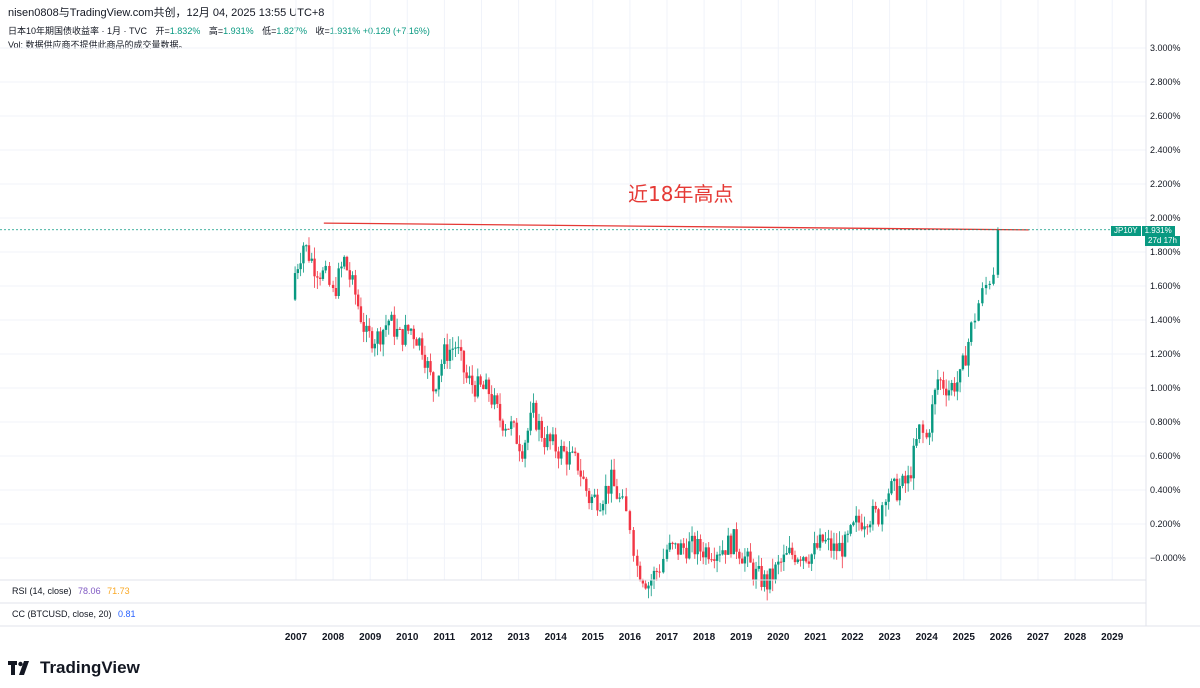 The height and width of the screenshot is (688, 1200). What do you see at coordinates (74, 614) in the screenshot?
I see `cc-legend: CC (BTCUSD, close, 20) 0.81` at bounding box center [74, 614].